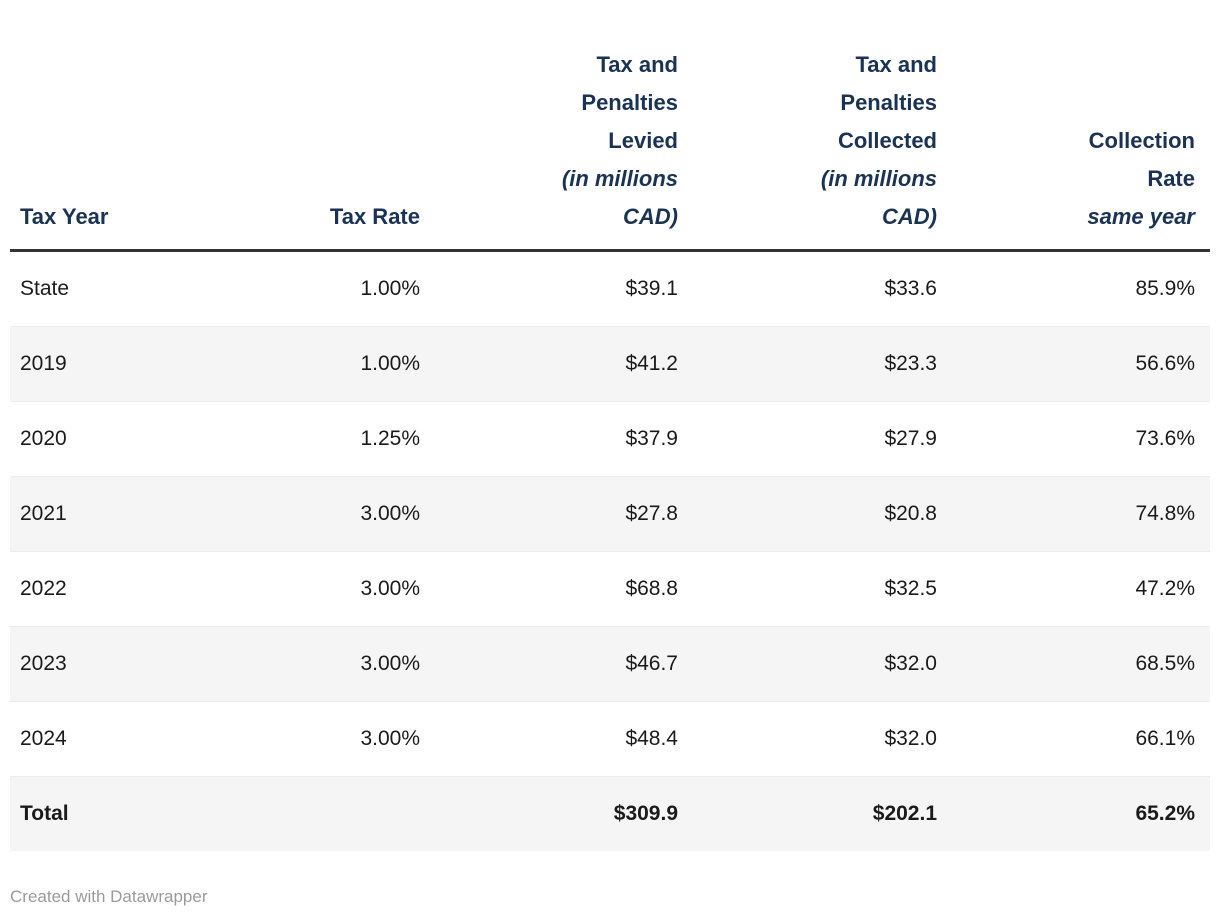 The width and height of the screenshot is (1220, 922). Describe the element at coordinates (910, 588) in the screenshot. I see `cell-collected: $32.5` at that location.